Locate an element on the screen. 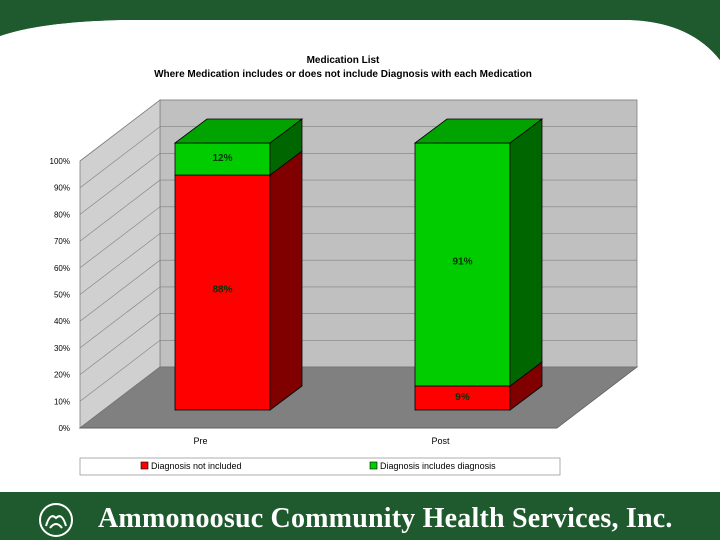 This screenshot has height=540, width=720. x-axis-categories: Pre Post is located at coordinates (321, 441).